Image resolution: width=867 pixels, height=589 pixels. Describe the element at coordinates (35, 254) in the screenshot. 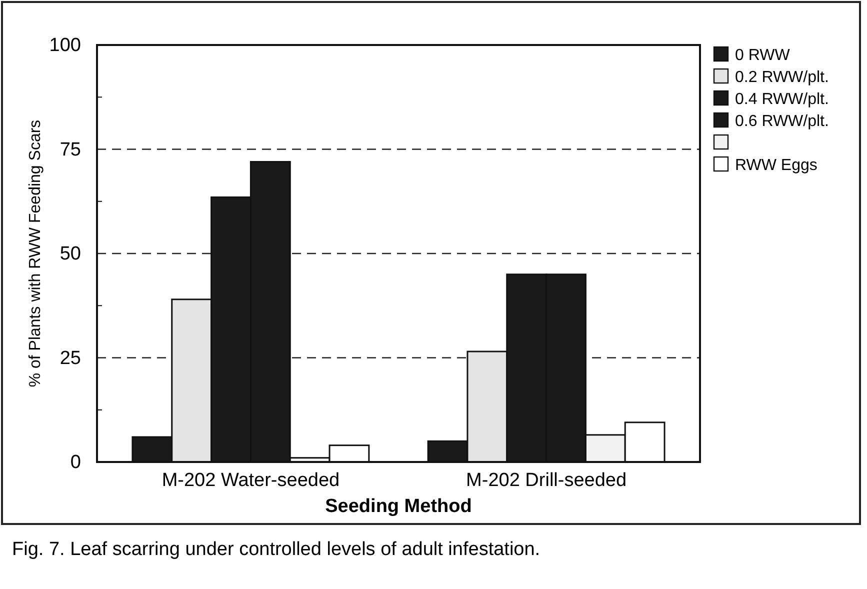

I see `y-axis-title: % of Plants with RWW Feeding Scars` at that location.